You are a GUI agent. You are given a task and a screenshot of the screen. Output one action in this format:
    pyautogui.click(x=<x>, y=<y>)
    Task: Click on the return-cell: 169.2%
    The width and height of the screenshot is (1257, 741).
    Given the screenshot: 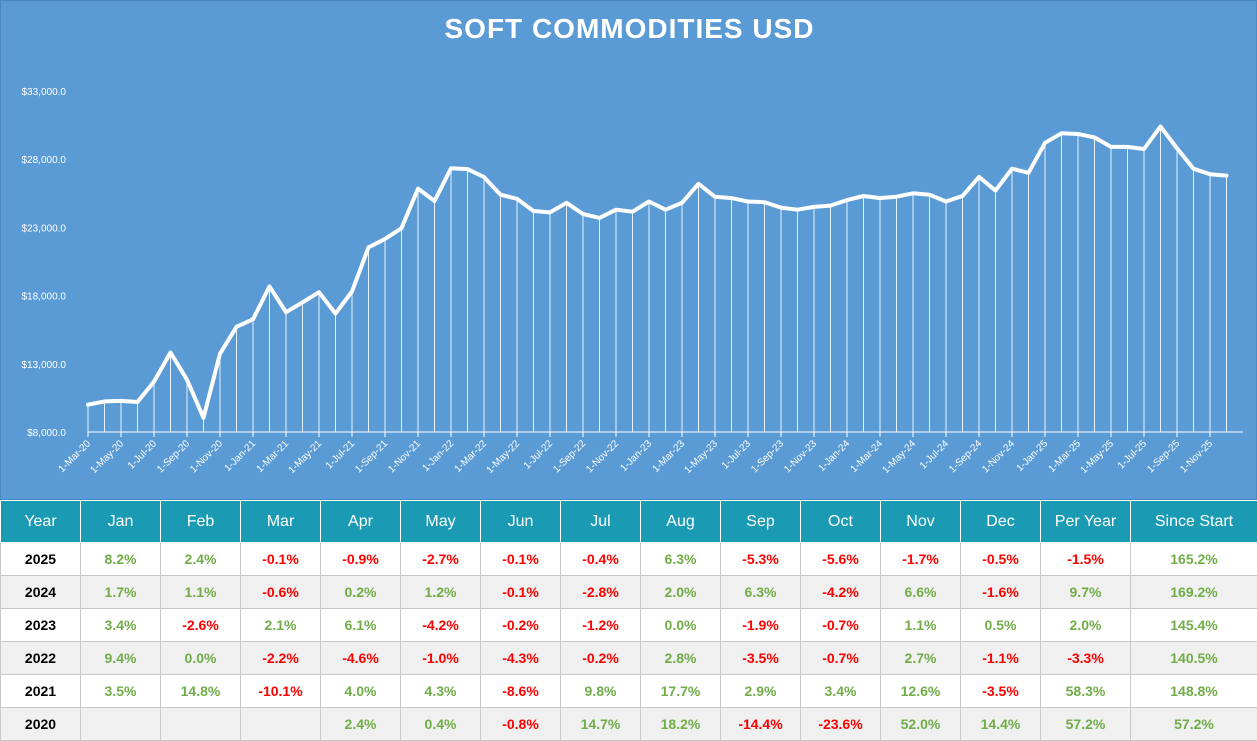 What is the action you would take?
    pyautogui.click(x=1193, y=592)
    